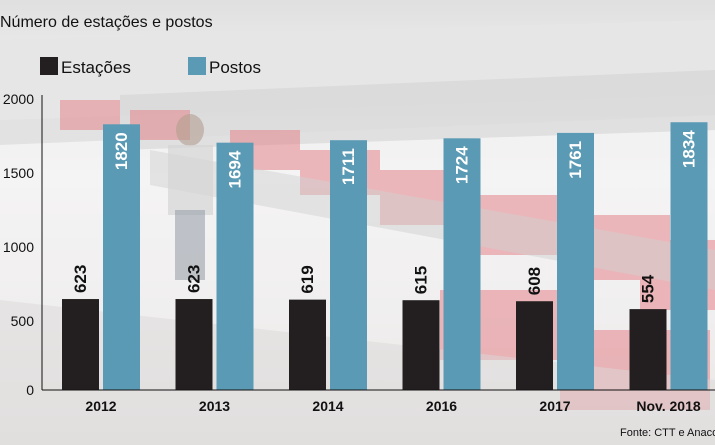 This screenshot has height=445, width=715. What do you see at coordinates (668, 406) in the screenshot?
I see `x-tick-5: Nov. 2018` at bounding box center [668, 406].